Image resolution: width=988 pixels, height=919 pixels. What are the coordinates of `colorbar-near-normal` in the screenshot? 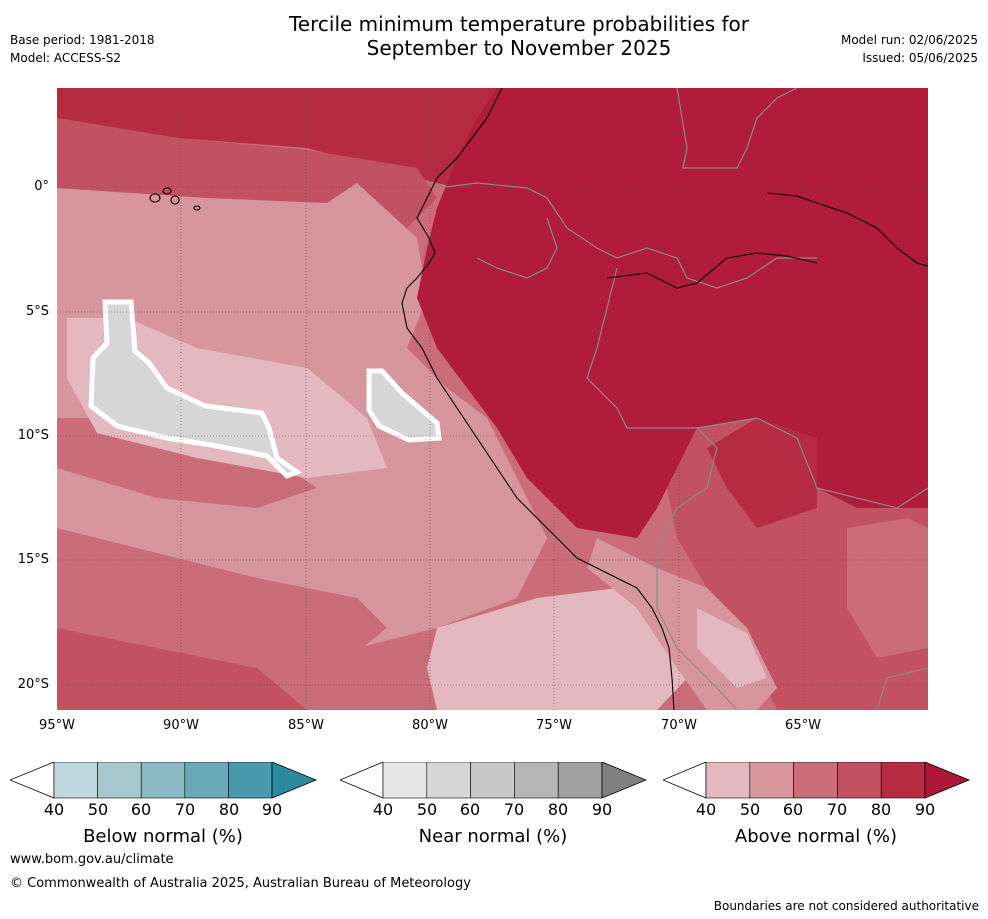 It's located at (494, 780).